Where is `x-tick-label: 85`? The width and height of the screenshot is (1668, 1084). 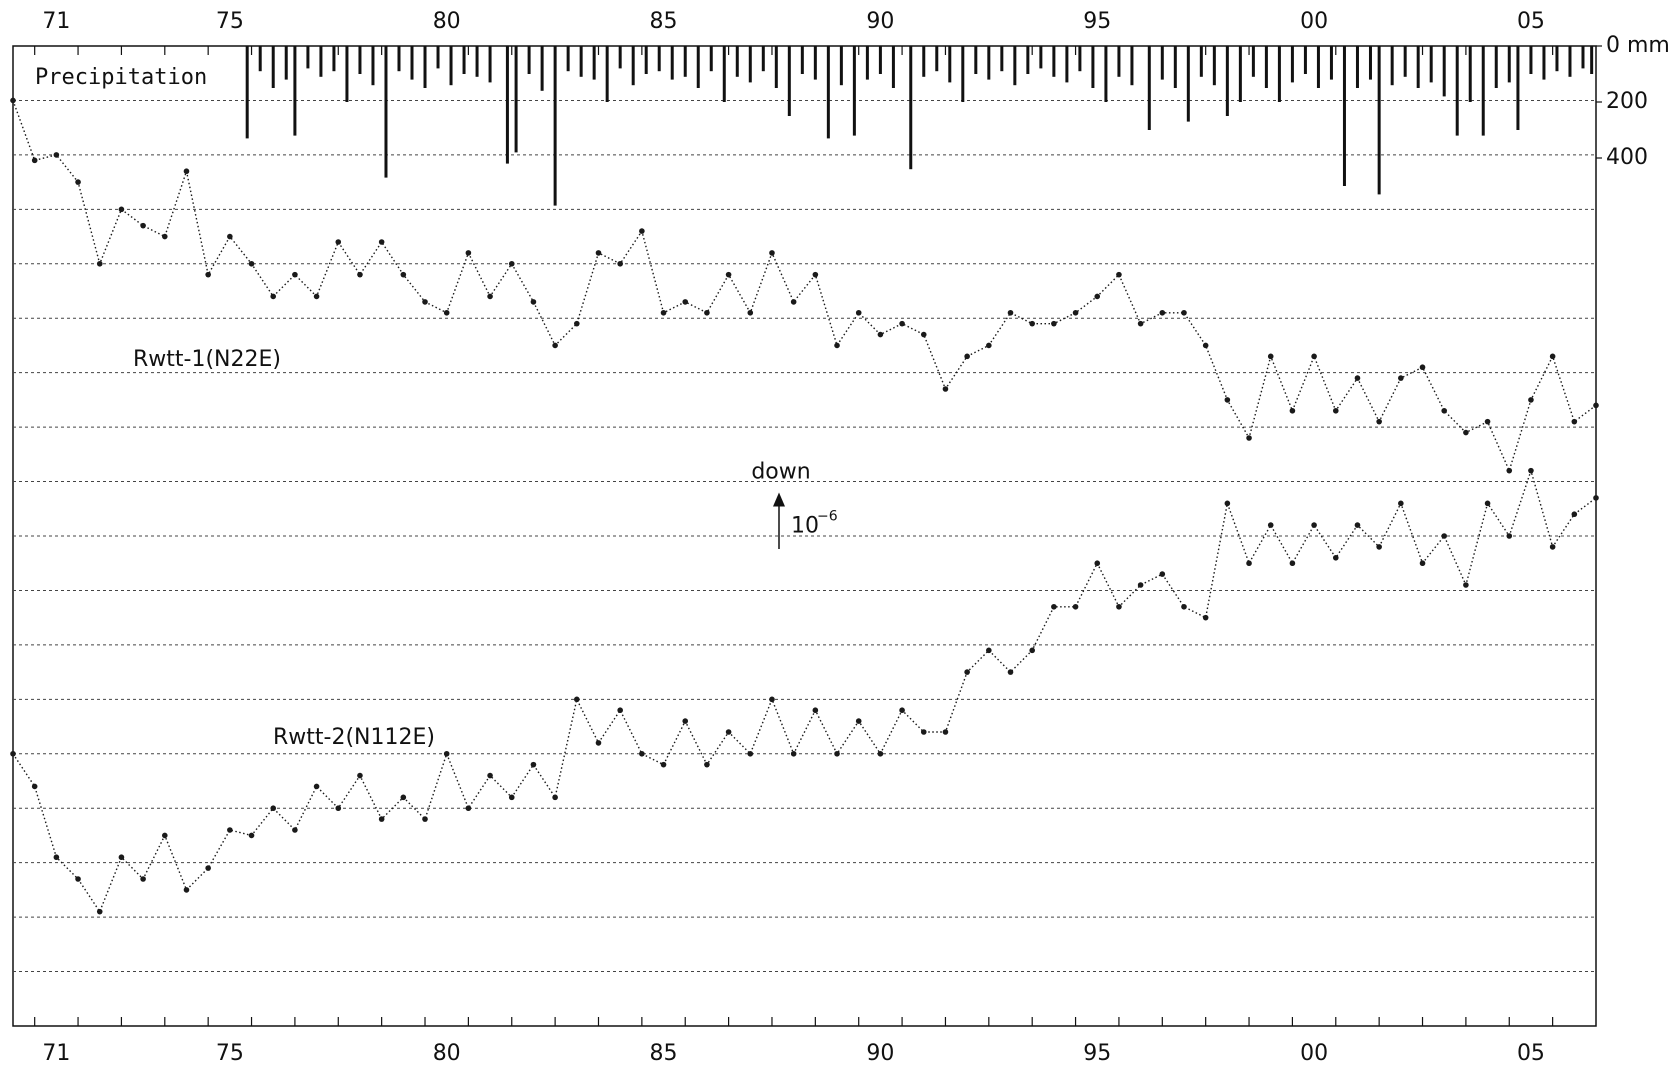
x-tick-label: 85 is located at coordinates (664, 21).